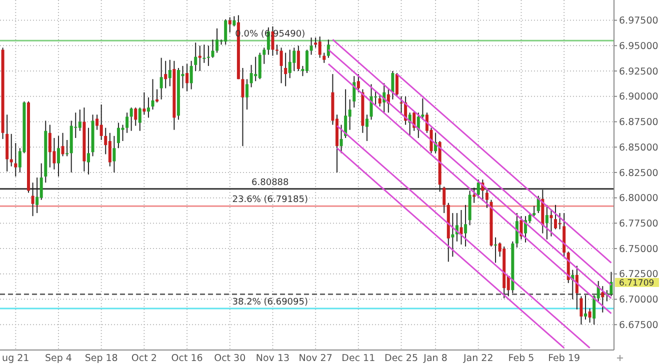 The height and width of the screenshot is (364, 660). Describe the element at coordinates (638, 72) in the screenshot. I see `y-tick-label: 6.92500` at that location.